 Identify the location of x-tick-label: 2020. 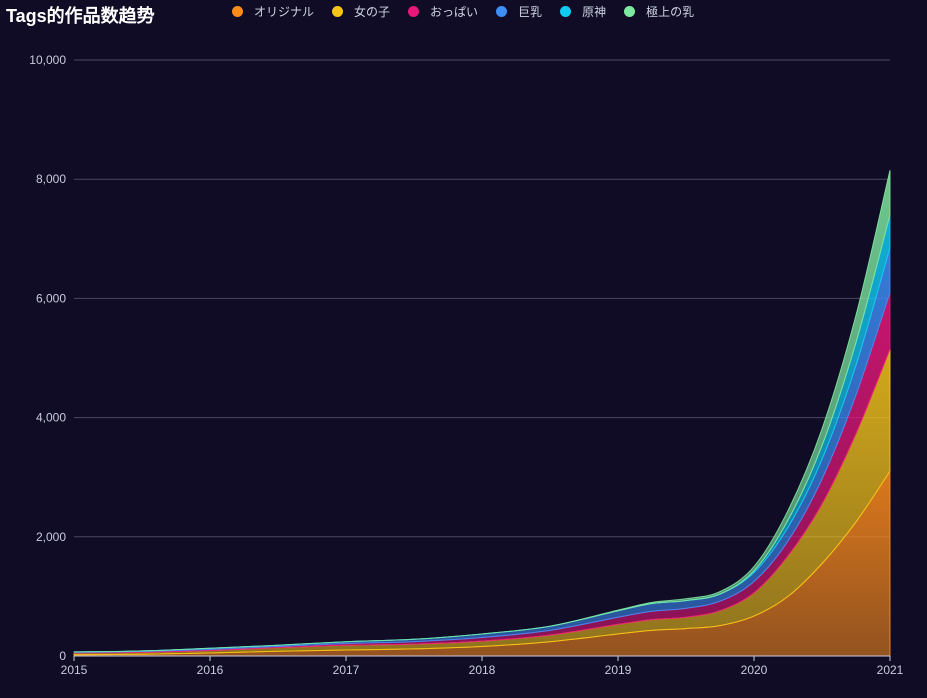
(754, 670).